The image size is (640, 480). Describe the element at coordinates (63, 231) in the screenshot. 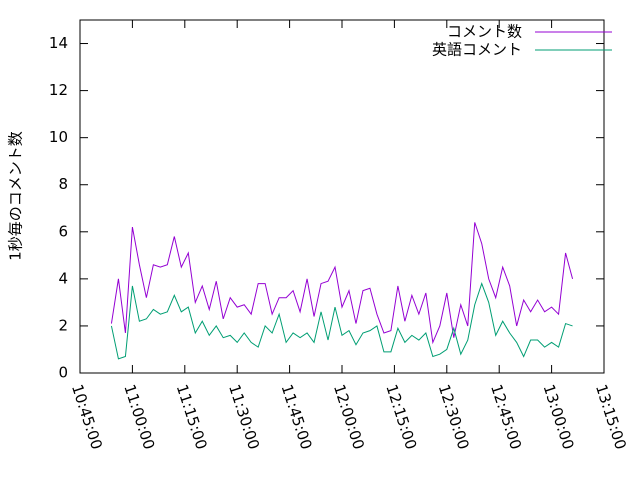

I see `y-tick-label: 6` at that location.